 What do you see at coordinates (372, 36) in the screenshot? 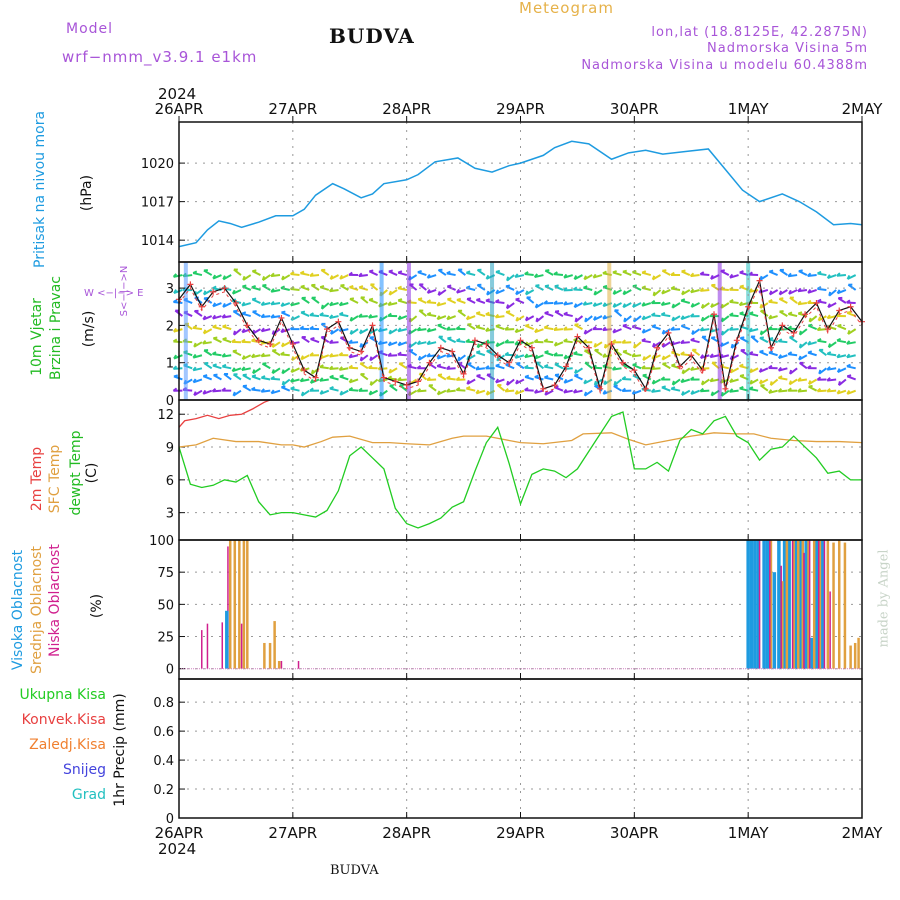
I see `chart-title: BUDVA` at bounding box center [372, 36].